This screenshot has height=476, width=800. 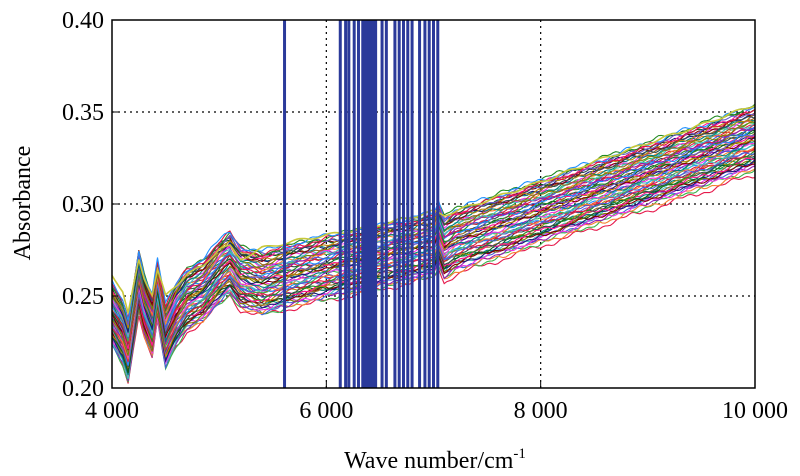 I want to click on x-axis-label-superscript: -1, so click(x=519, y=454).